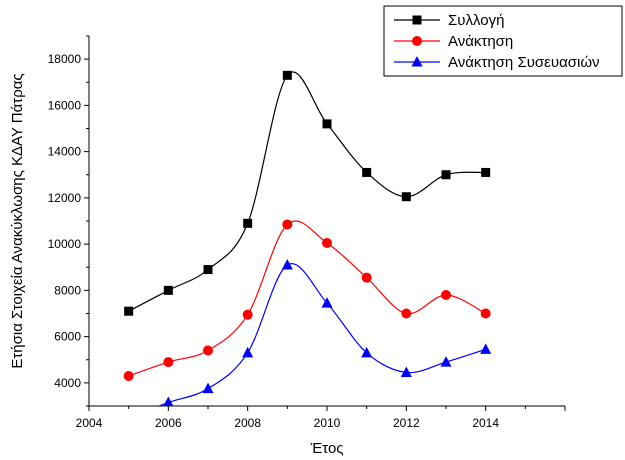  Describe the element at coordinates (327, 423) in the screenshot. I see `x-tick-label: 2010` at that location.